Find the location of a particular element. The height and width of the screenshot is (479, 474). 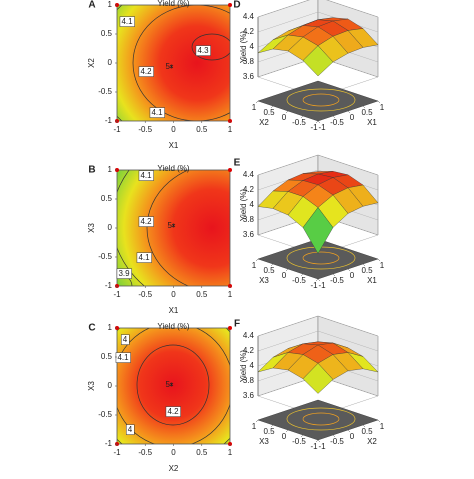

panel-label: B is located at coordinates (91, 170).